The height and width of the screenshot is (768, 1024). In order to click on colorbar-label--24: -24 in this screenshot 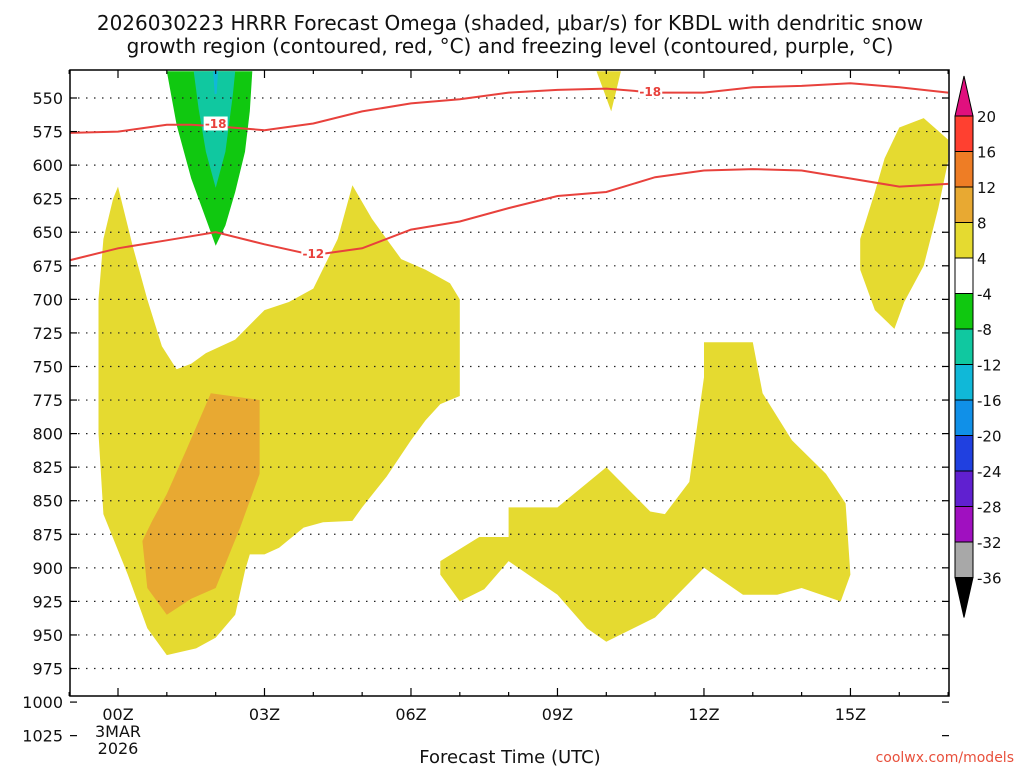, I will do `click(989, 472)`.